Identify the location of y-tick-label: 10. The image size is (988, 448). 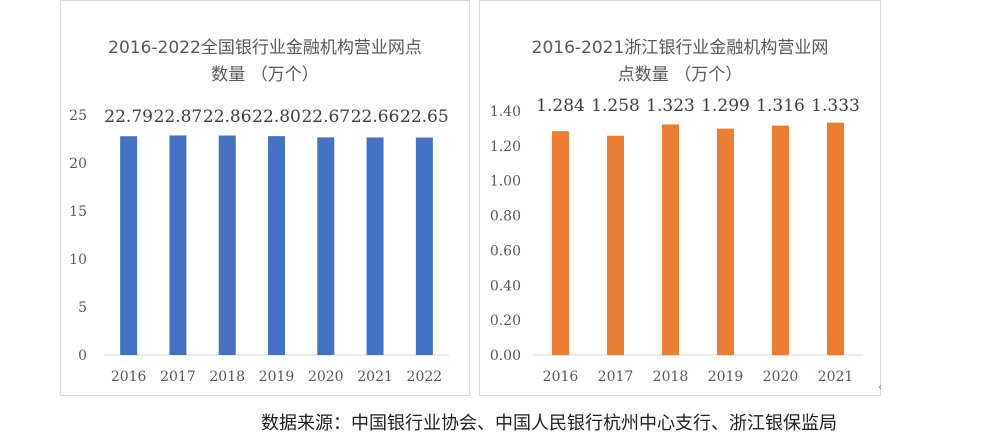
(78, 260).